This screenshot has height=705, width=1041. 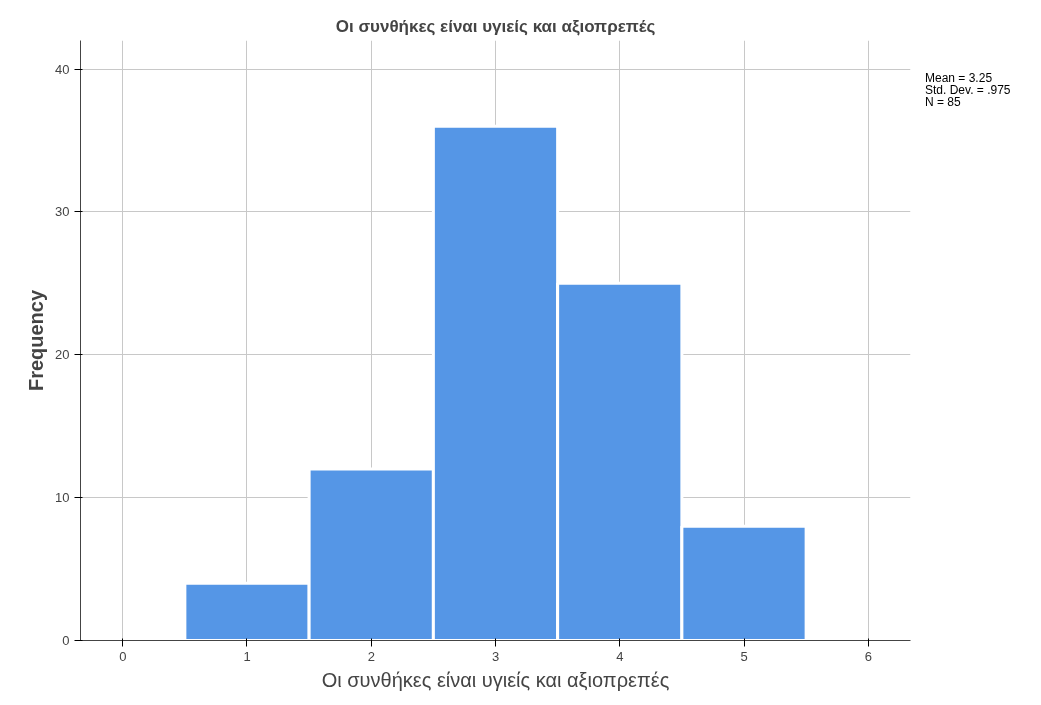 I want to click on y-tick-label: 20, so click(x=62, y=355).